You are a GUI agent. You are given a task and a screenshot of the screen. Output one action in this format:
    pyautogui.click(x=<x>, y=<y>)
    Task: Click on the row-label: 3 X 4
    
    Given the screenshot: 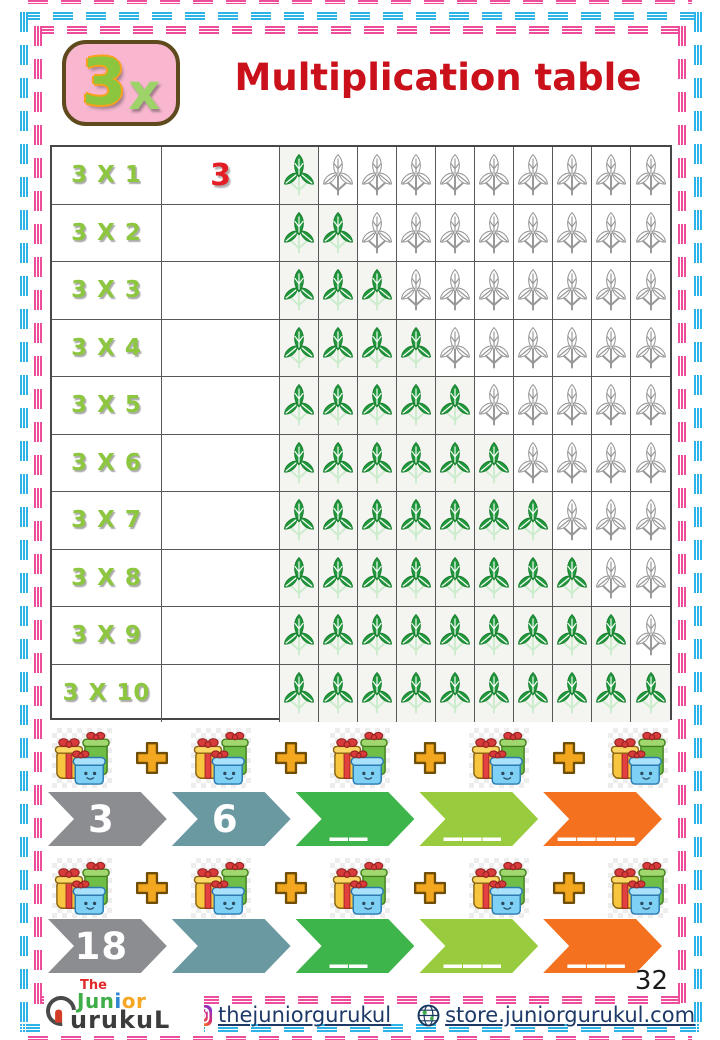 What is the action you would take?
    pyautogui.click(x=107, y=348)
    